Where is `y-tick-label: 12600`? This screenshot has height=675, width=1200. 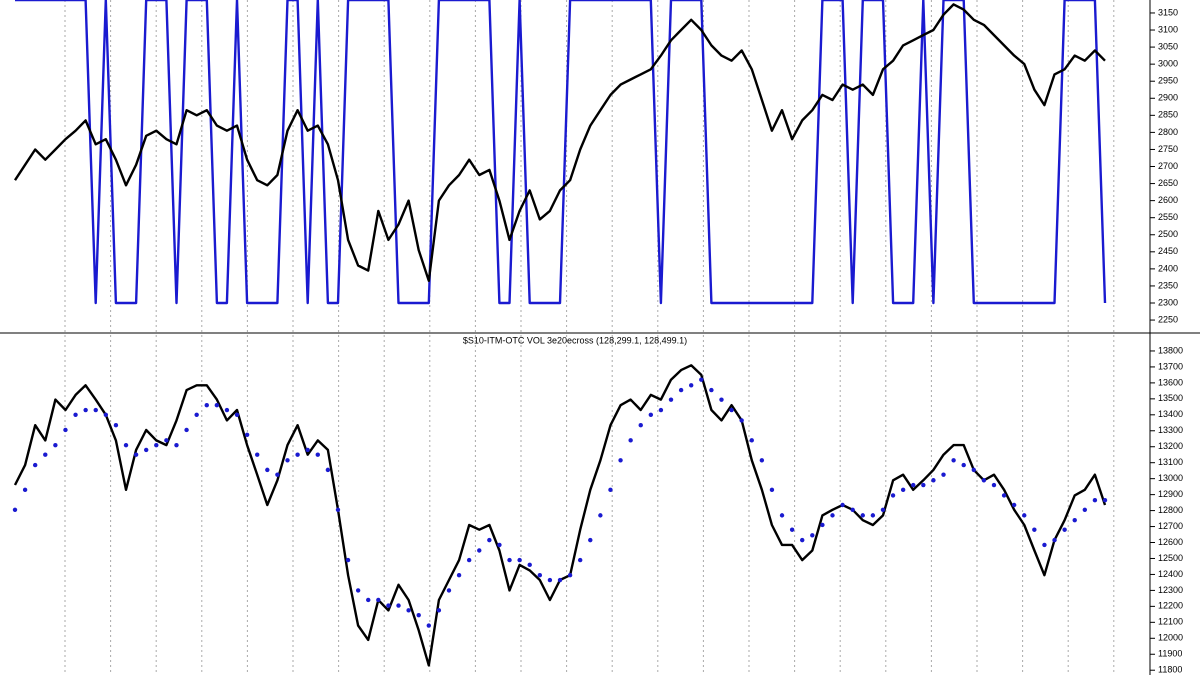
y-tick-label: 12600 is located at coordinates (1170, 542).